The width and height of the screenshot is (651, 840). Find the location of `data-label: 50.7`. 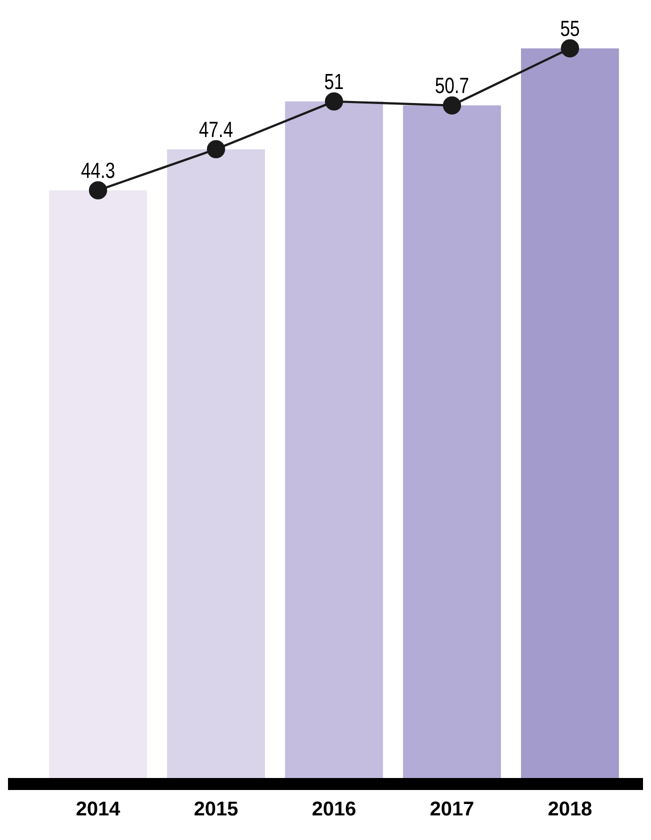

data-label: 50.7 is located at coordinates (452, 86).